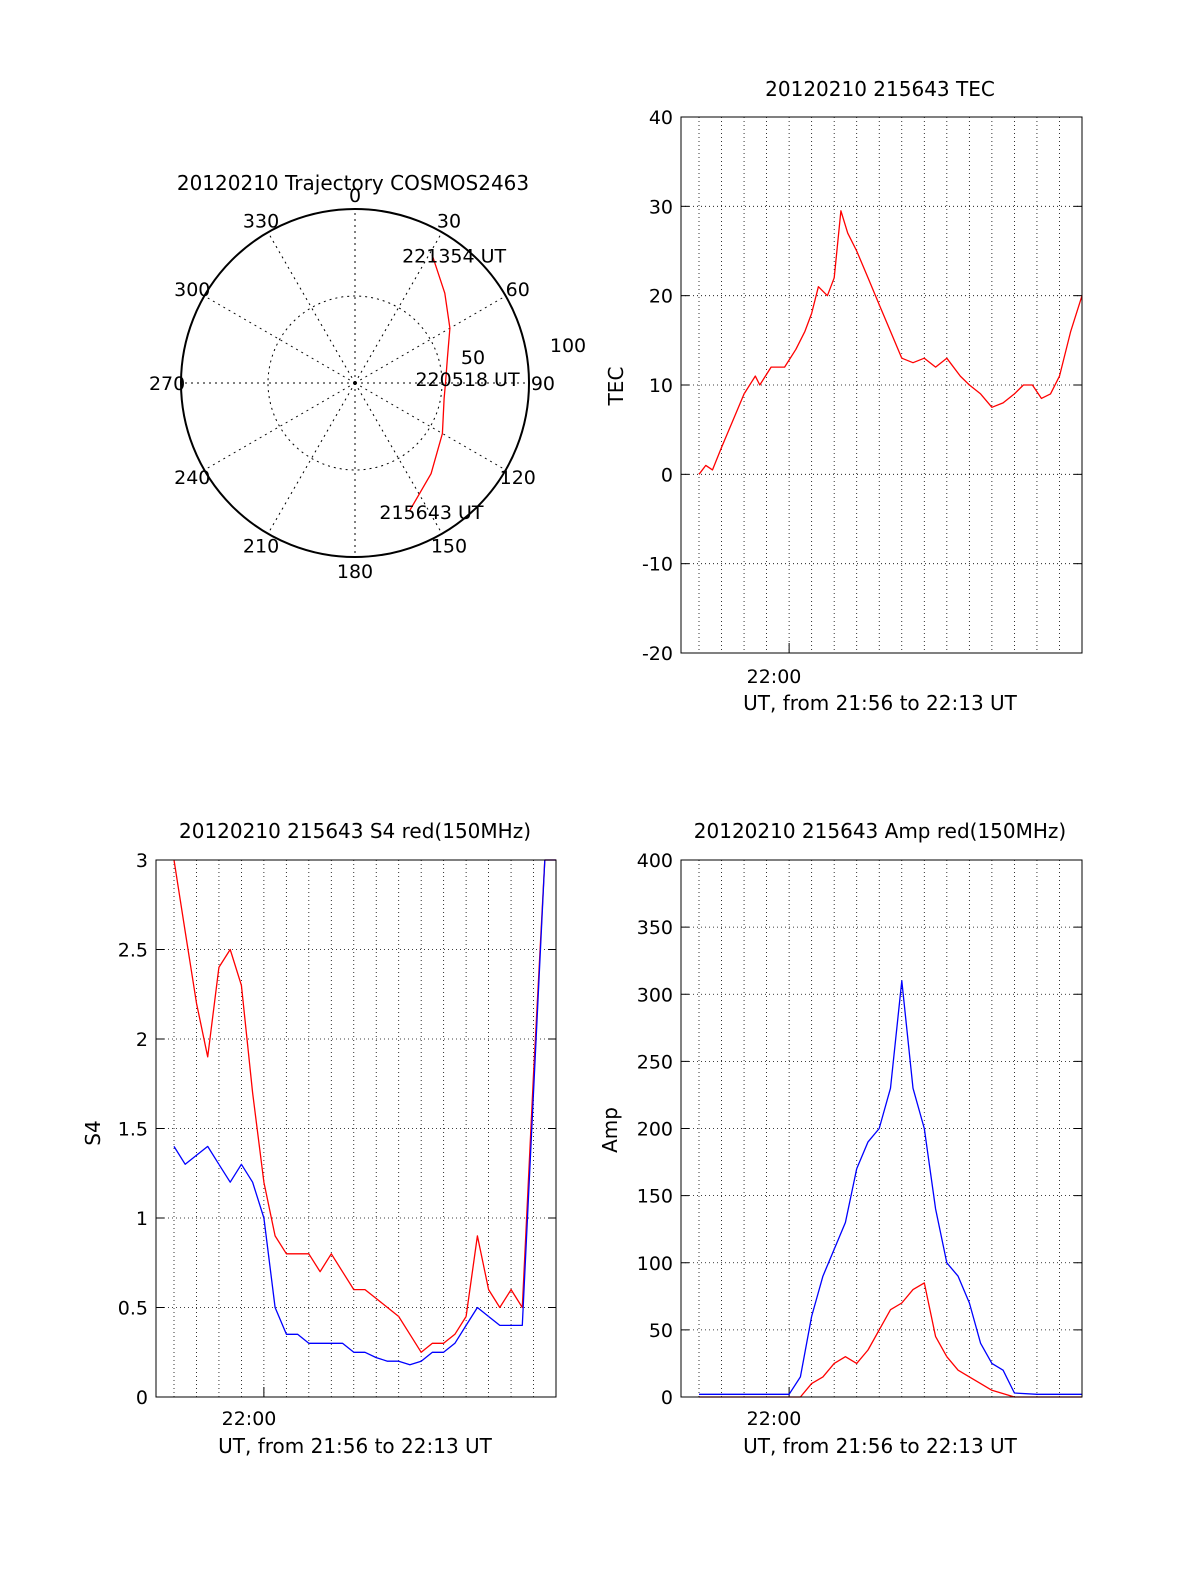  Describe the element at coordinates (661, 297) in the screenshot. I see `tec-y-tick-label: 20` at that location.